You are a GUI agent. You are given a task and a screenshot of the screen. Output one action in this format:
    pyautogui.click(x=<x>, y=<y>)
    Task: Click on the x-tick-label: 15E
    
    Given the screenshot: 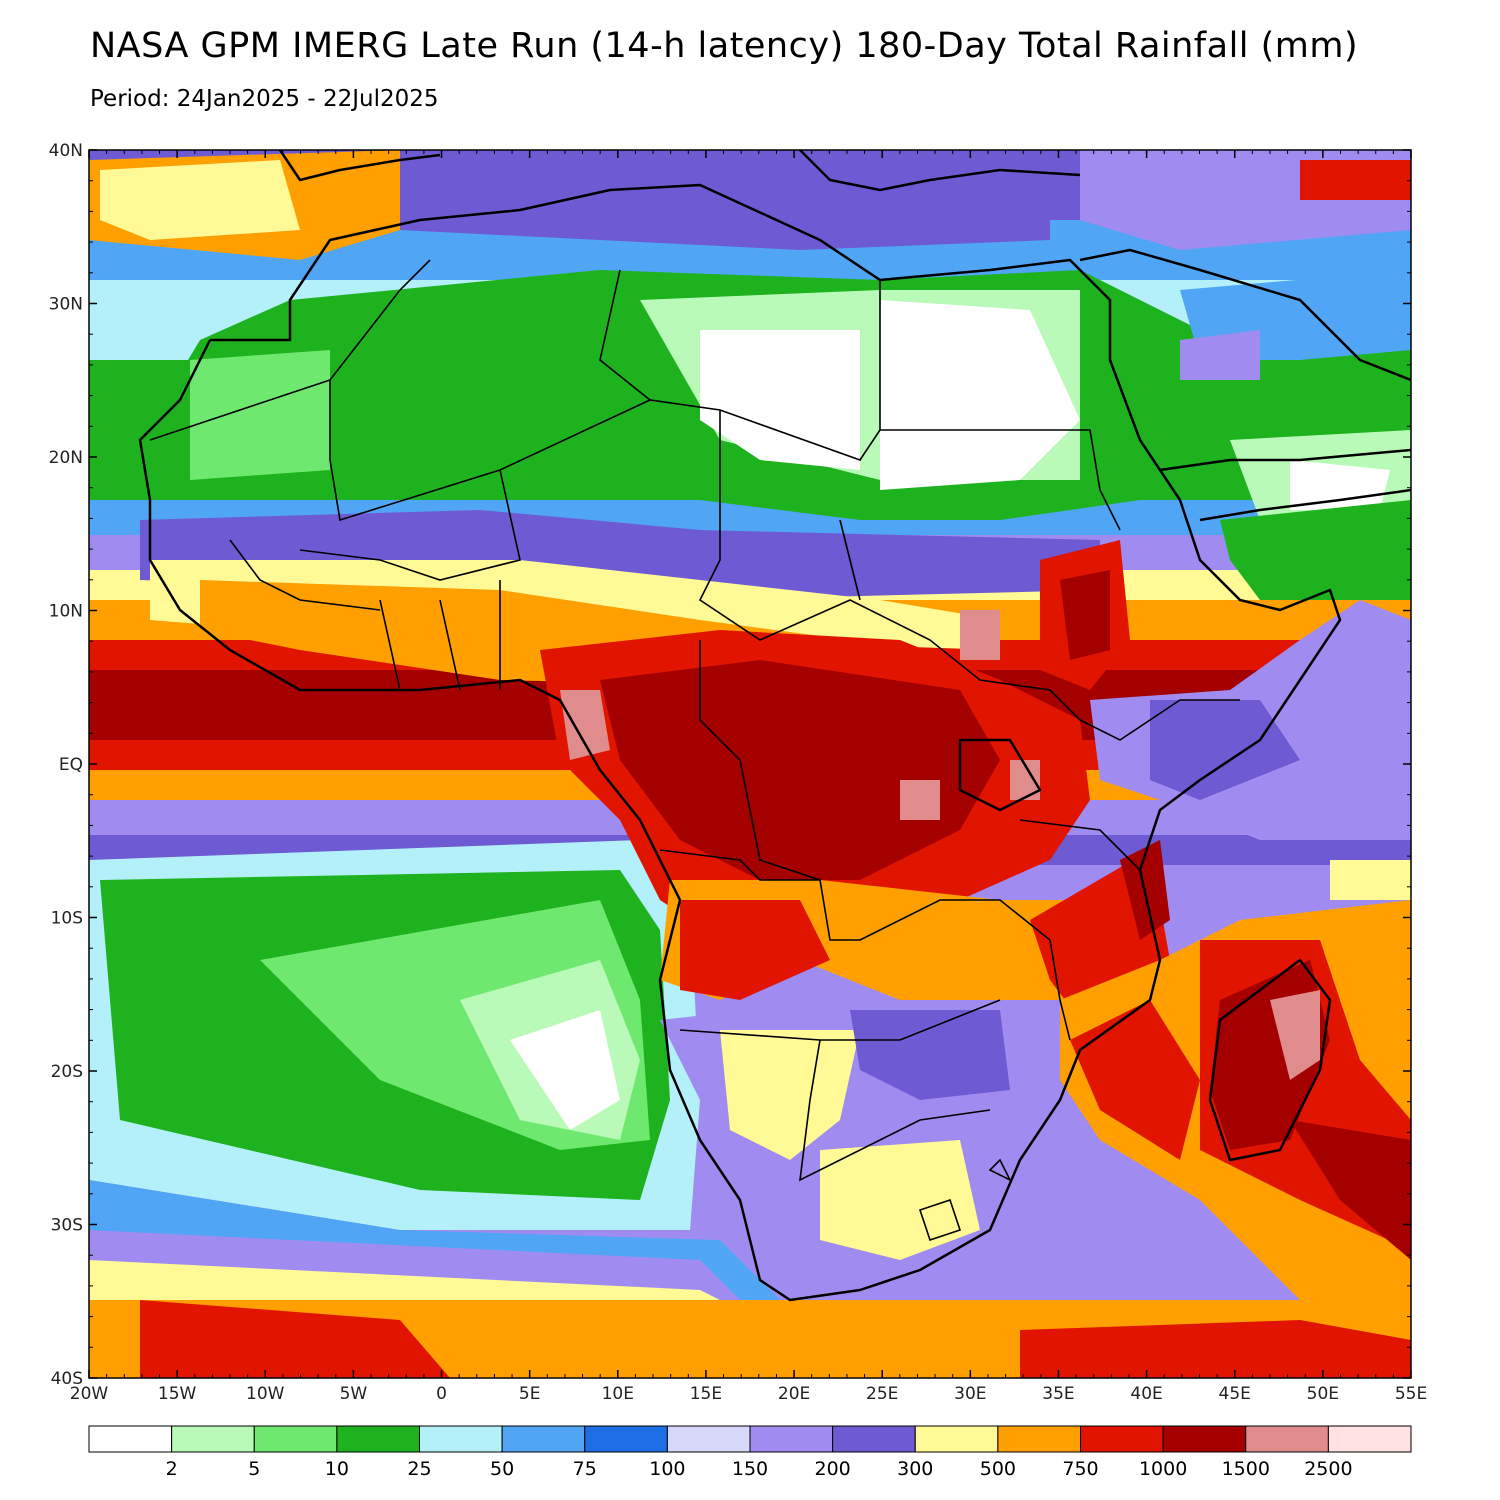 What is the action you would take?
    pyautogui.click(x=706, y=1394)
    